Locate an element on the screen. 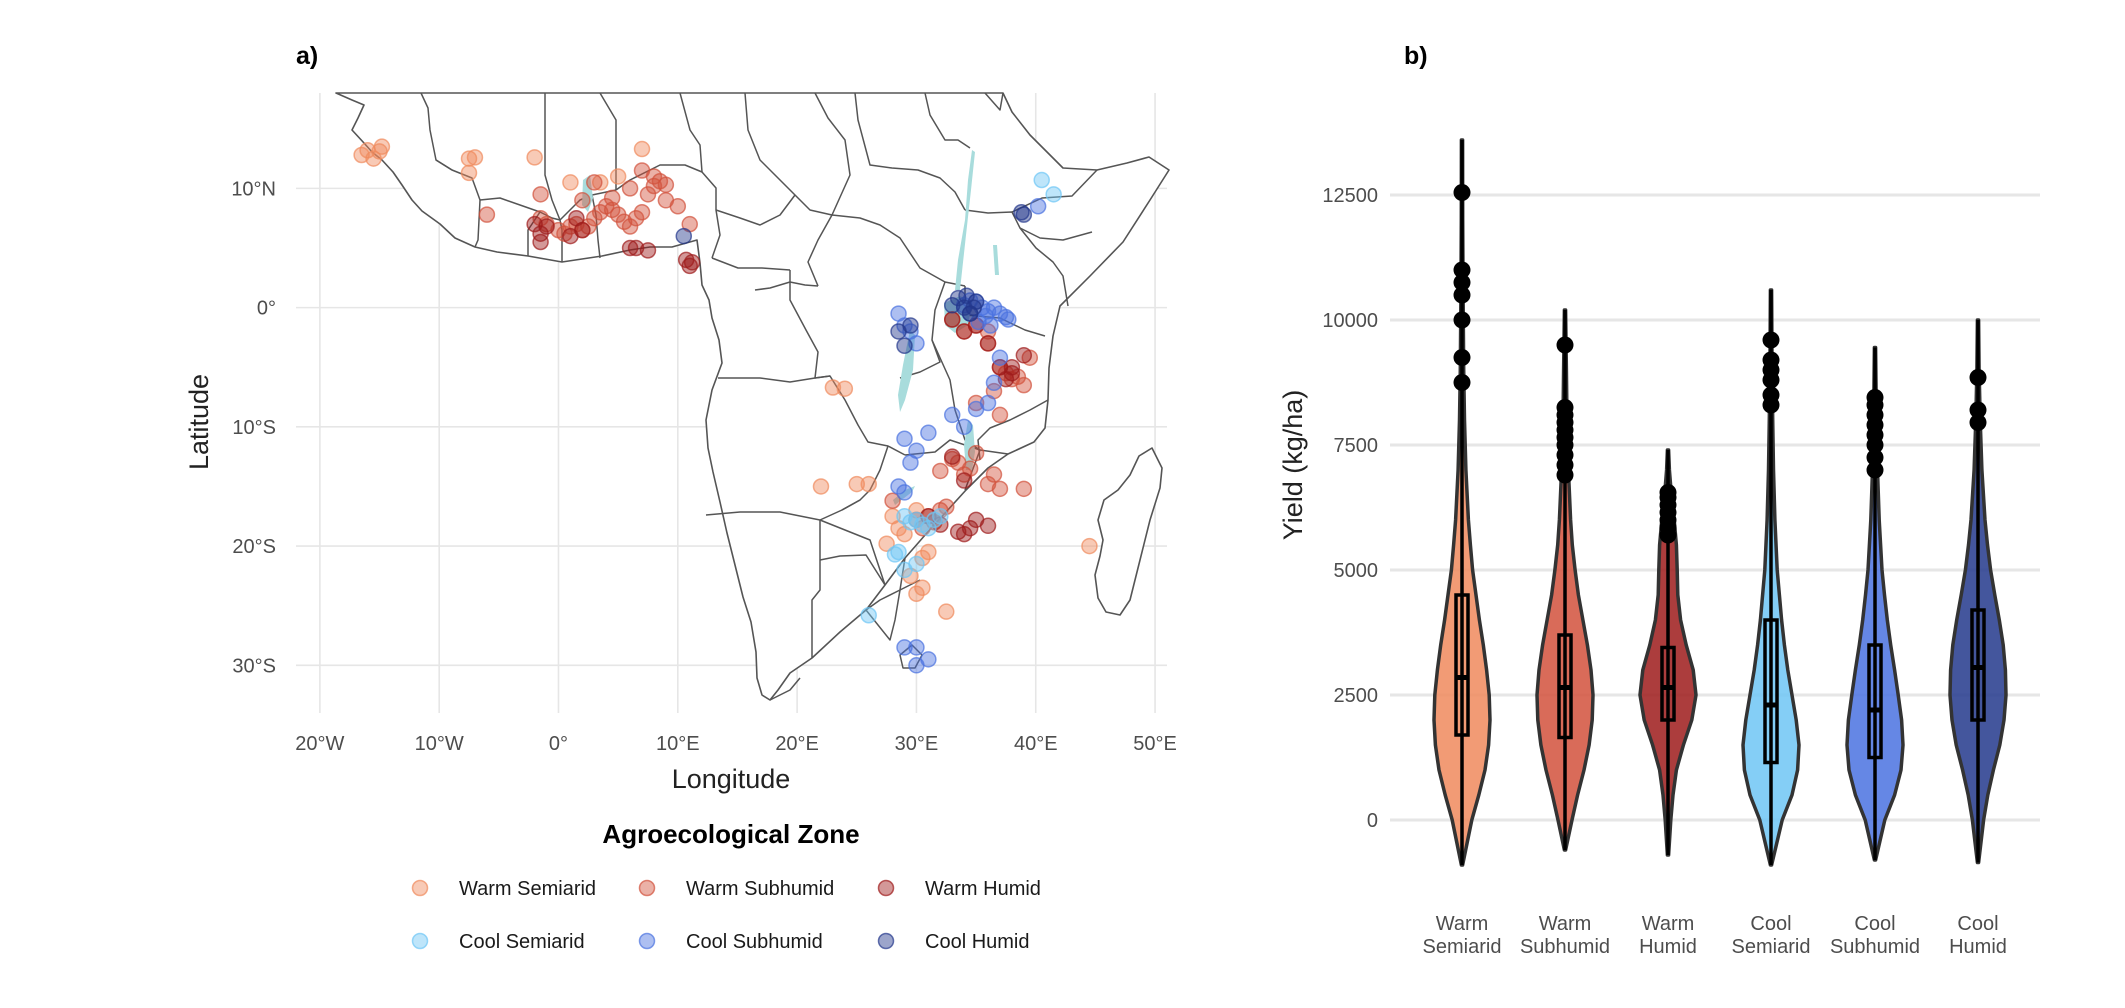 The width and height of the screenshot is (2125, 1008). legend-label: Cool Subhumid is located at coordinates (754, 942).